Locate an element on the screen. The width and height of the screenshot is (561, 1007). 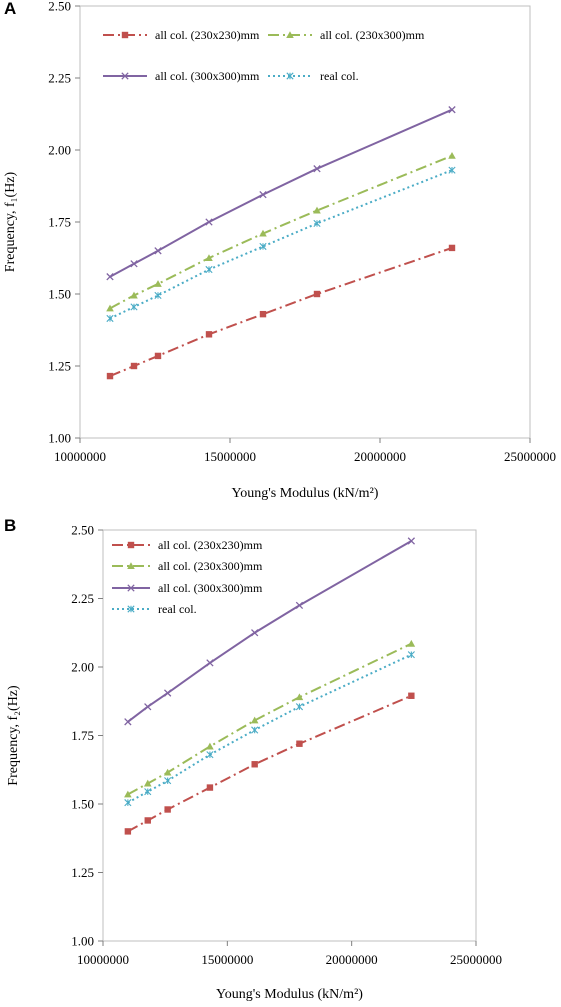
panel-a-series-2-legend-label: all col. (230x300)mm is located at coordinates (372, 35).